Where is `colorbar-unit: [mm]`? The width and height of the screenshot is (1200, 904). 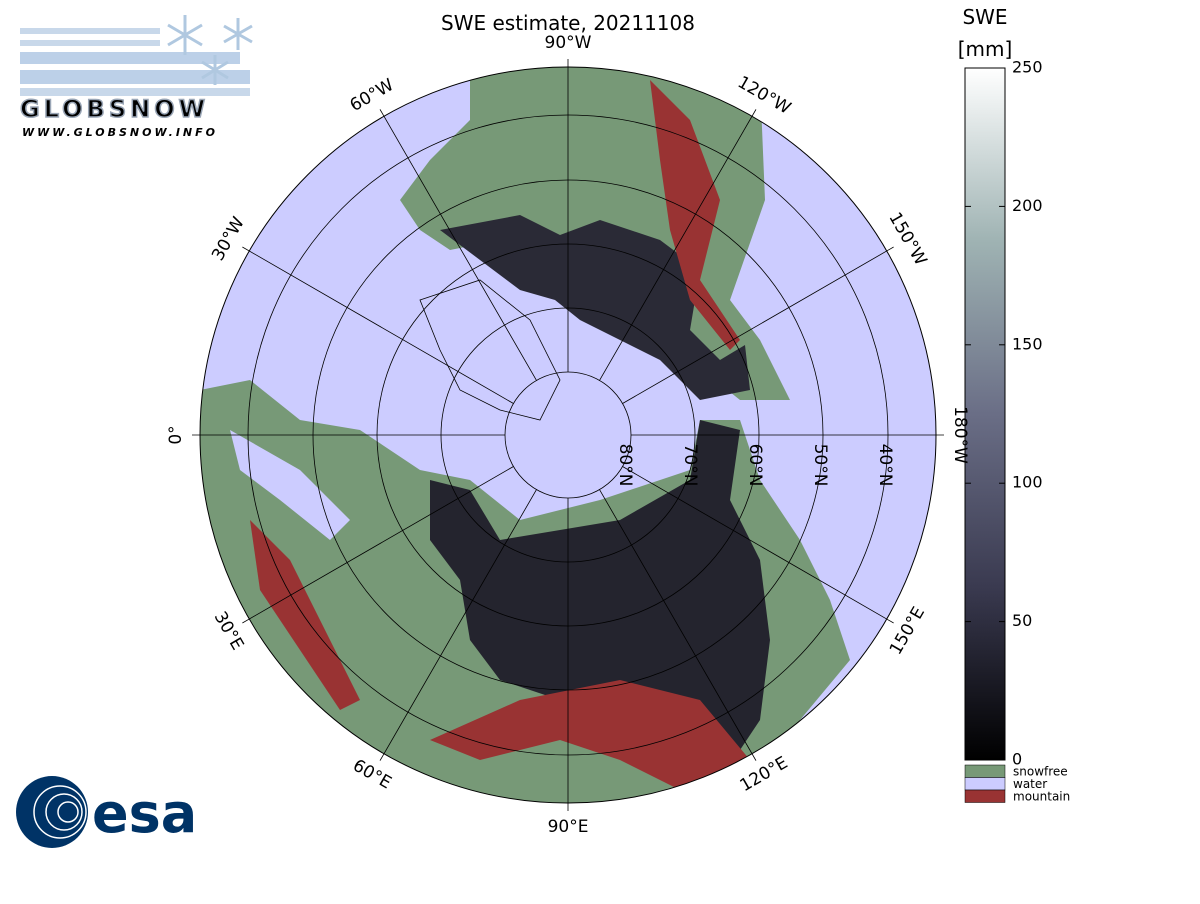
colorbar-unit: [mm] is located at coordinates (985, 49).